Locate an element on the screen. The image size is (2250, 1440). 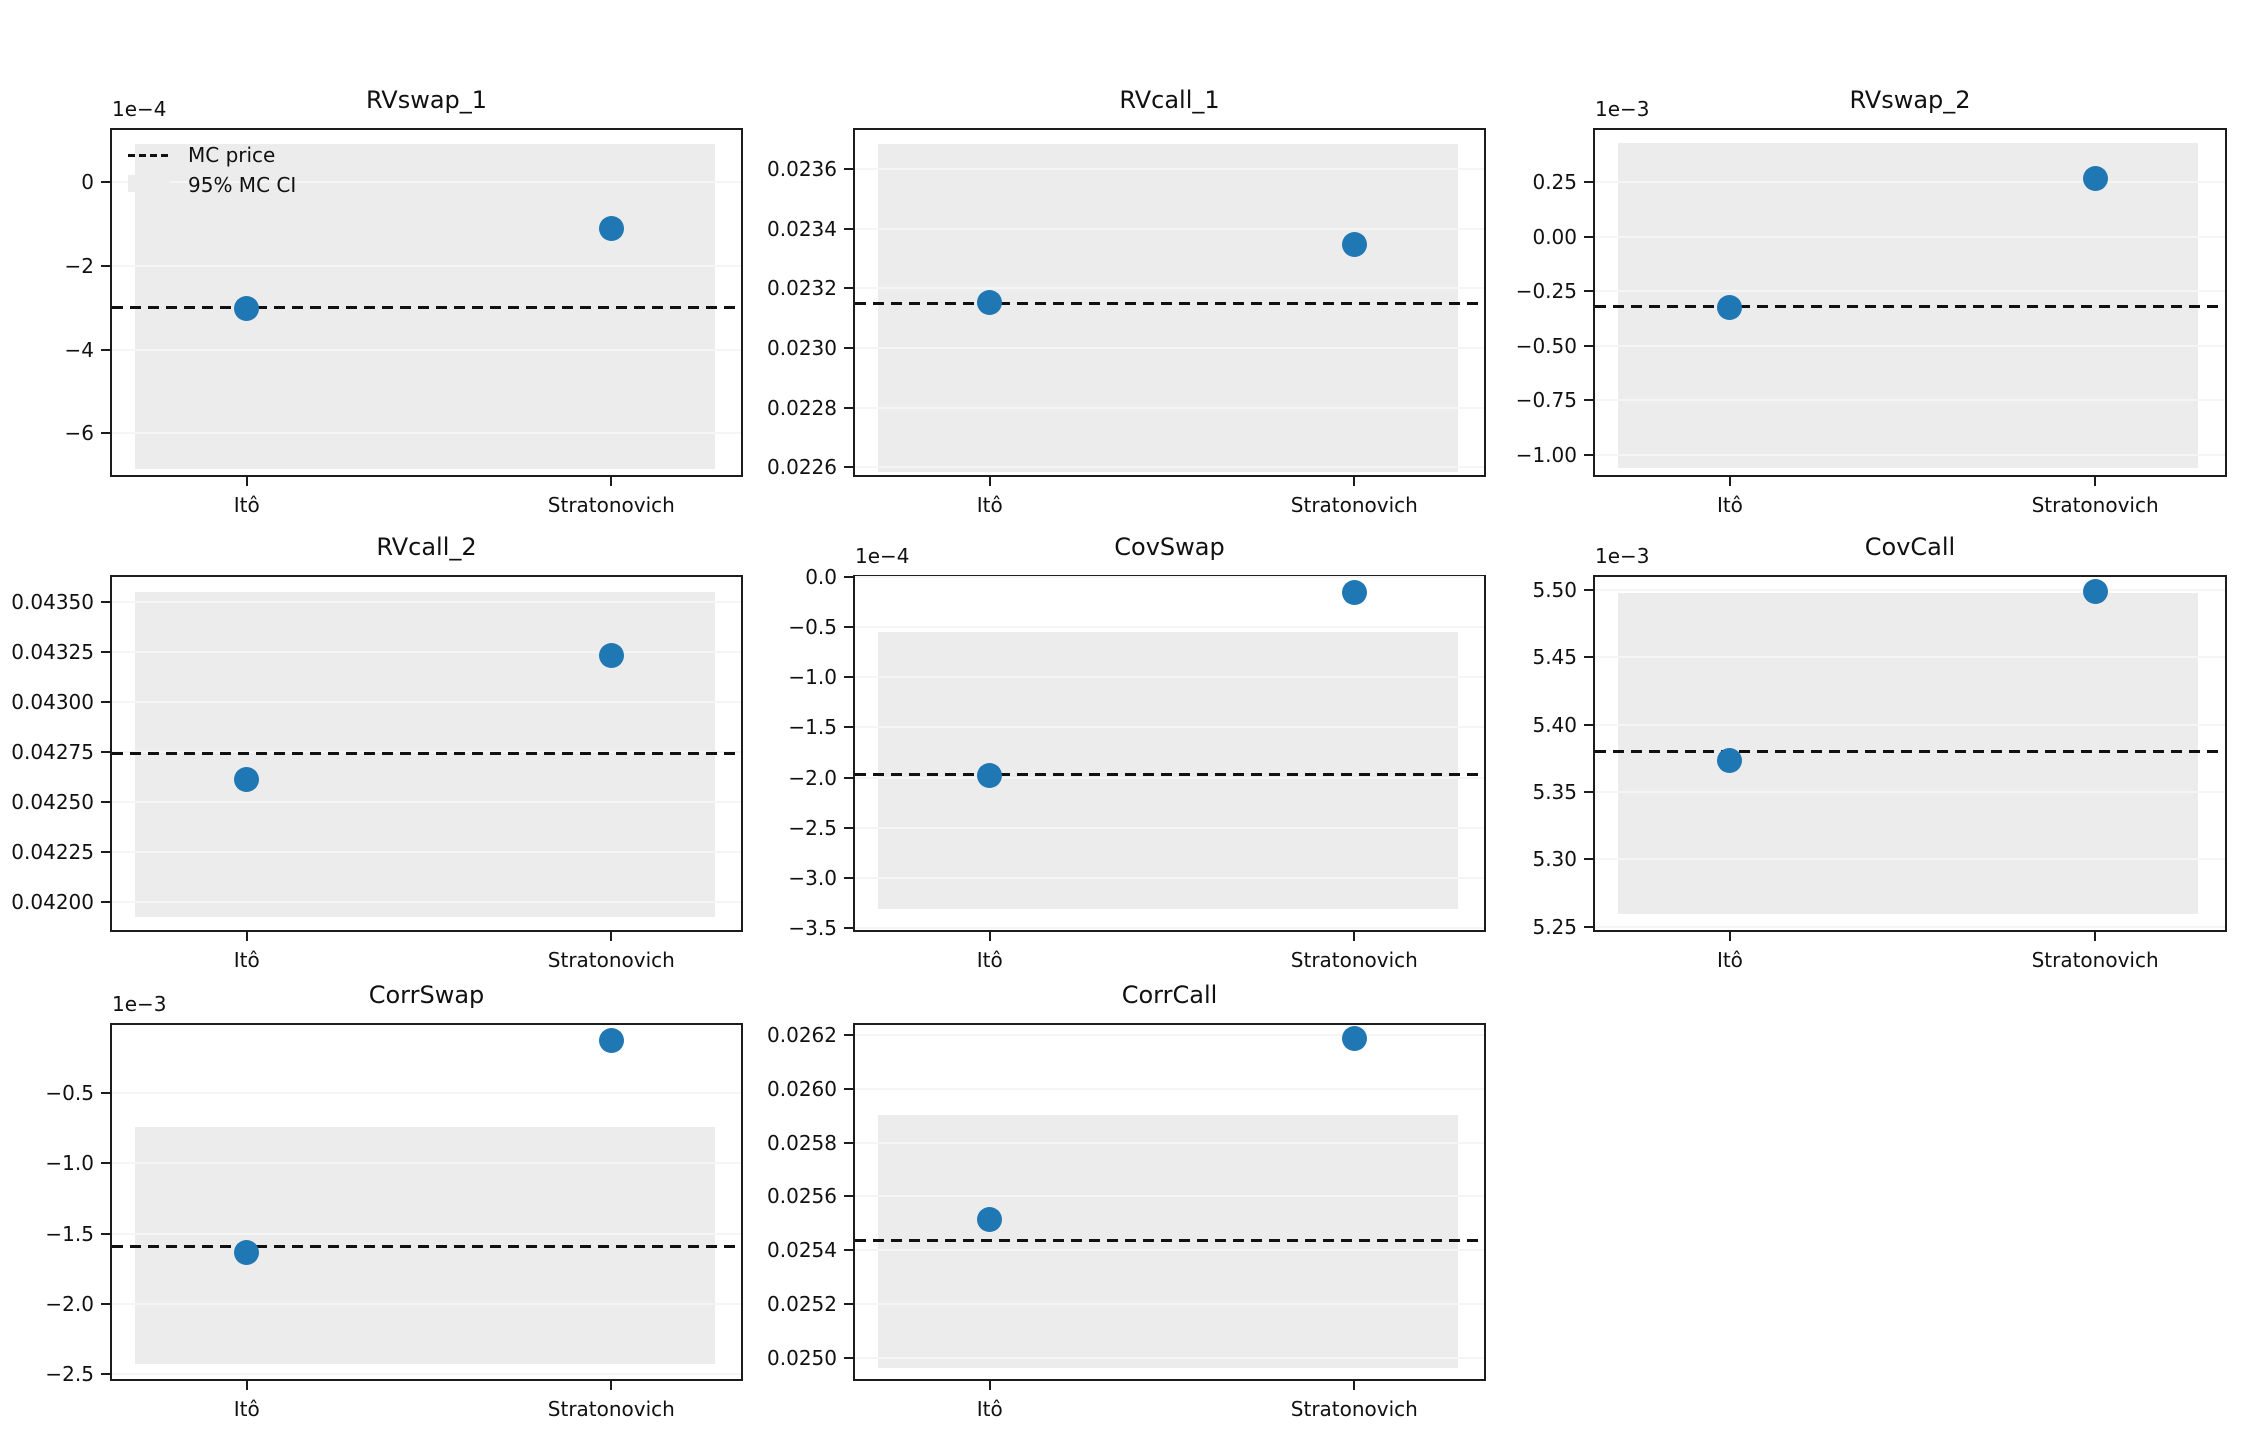
y-tick-label: −6 is located at coordinates (79, 433).